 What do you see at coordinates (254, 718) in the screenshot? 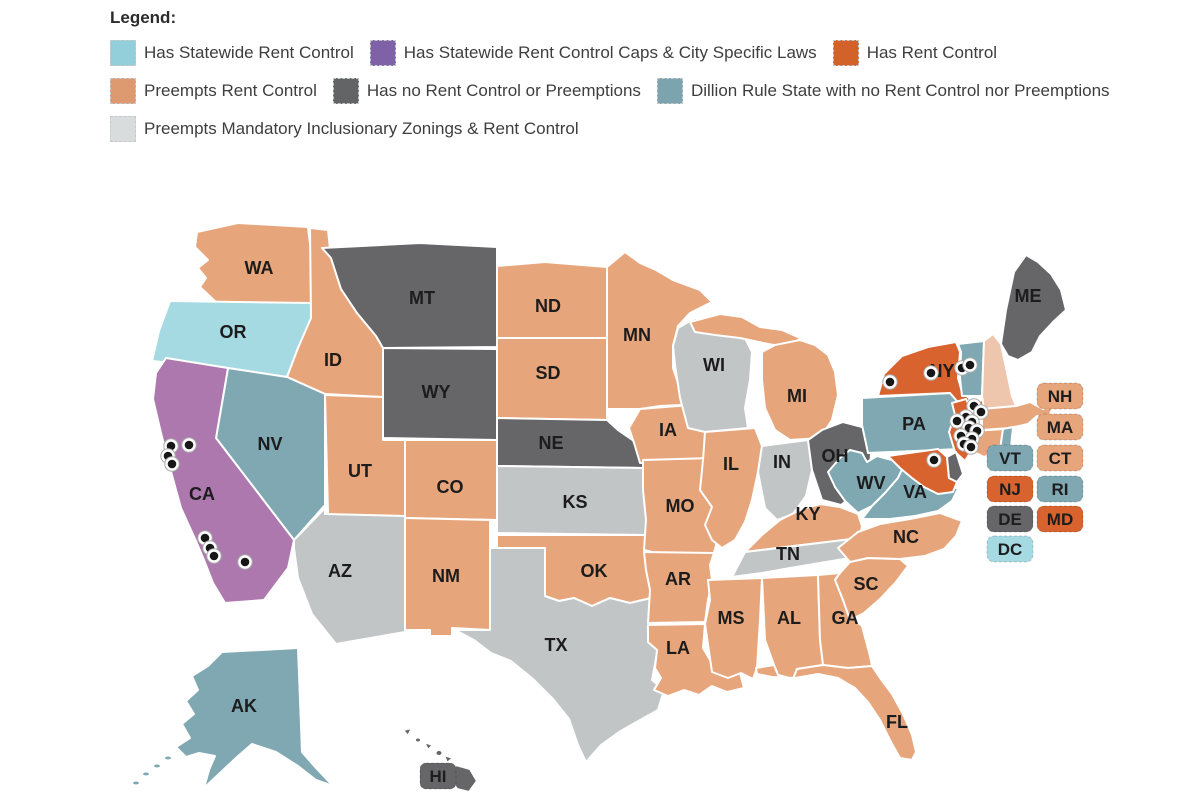
I see `state-ak` at bounding box center [254, 718].